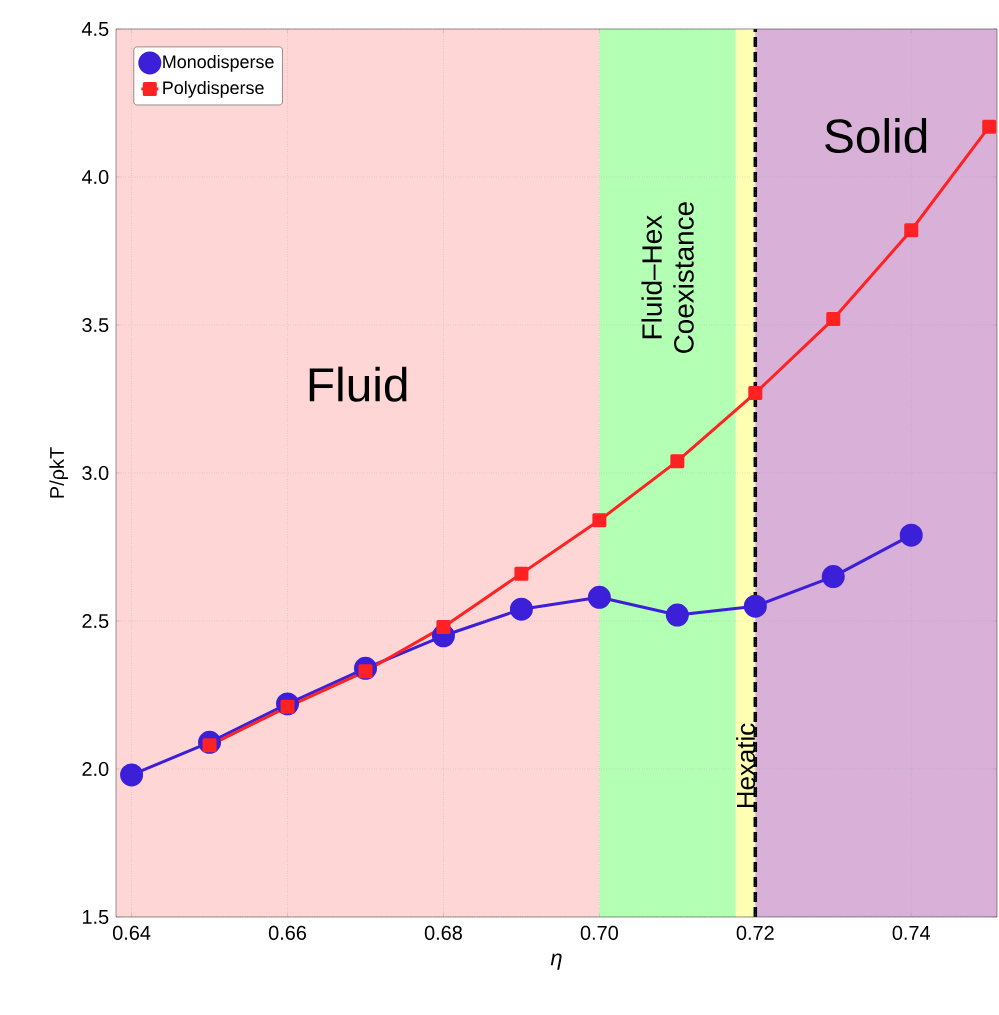  I want to click on band-label: Fluid, so click(358, 384).